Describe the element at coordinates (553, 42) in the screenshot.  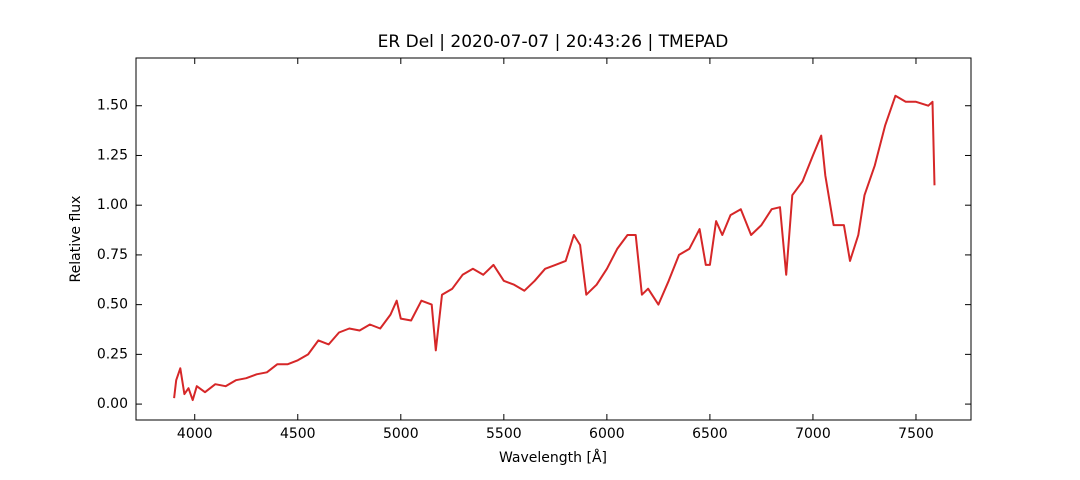
I see `chart-title: ER Del | 2020-07-07 | 20:43:26 | TMEPAD` at that location.